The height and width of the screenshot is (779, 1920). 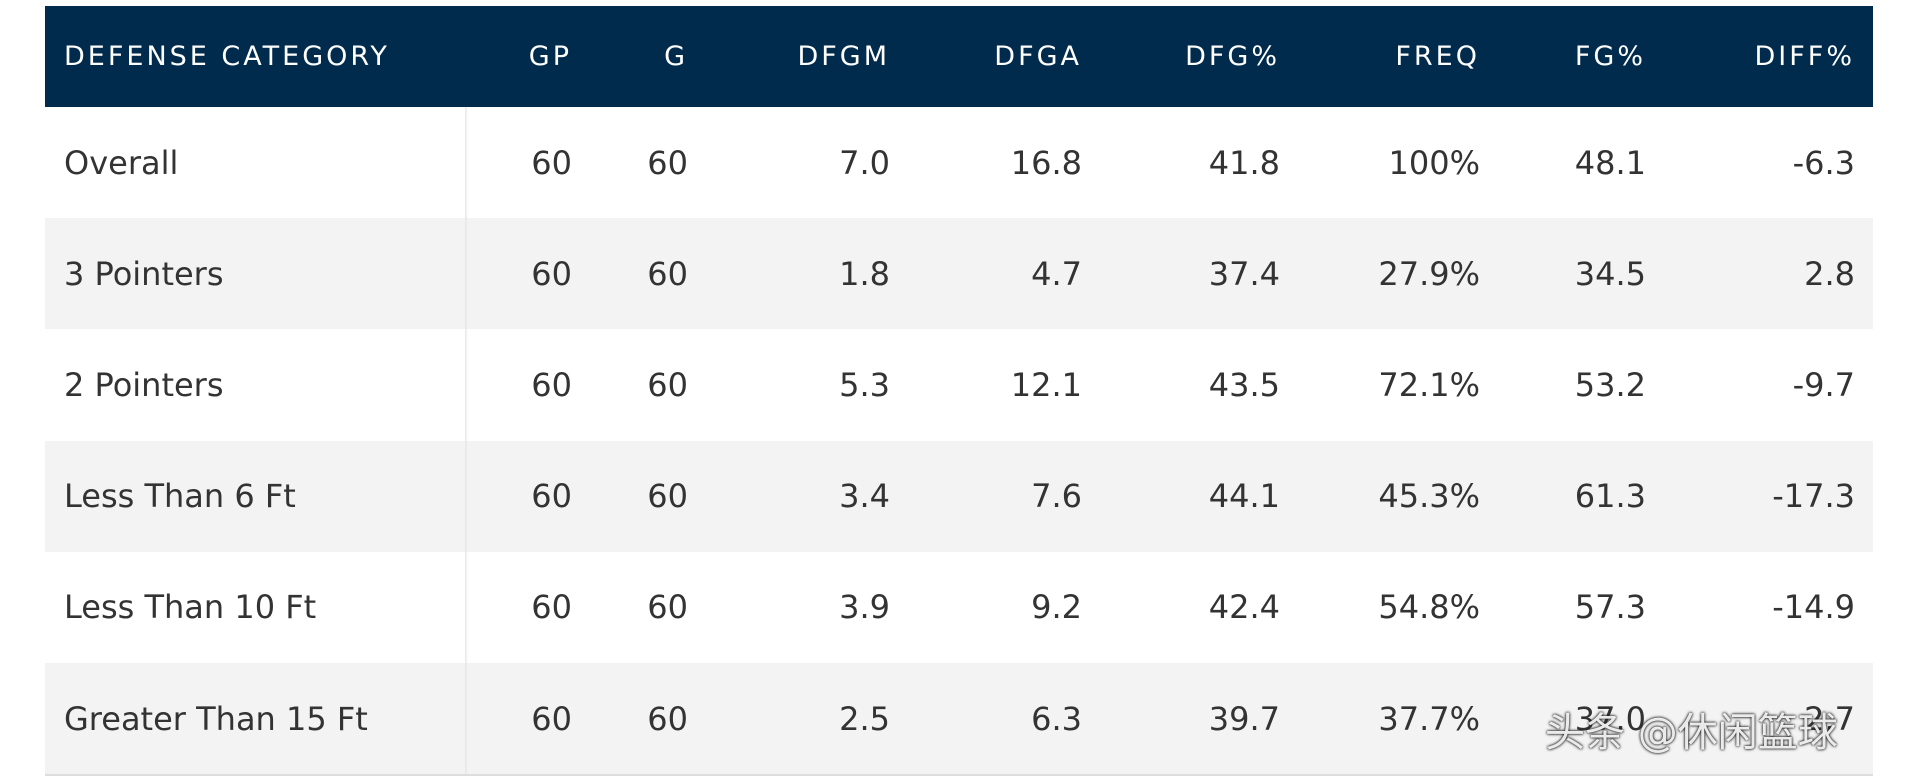 What do you see at coordinates (180, 496) in the screenshot?
I see `category-cell: Less Than 6 Ft` at bounding box center [180, 496].